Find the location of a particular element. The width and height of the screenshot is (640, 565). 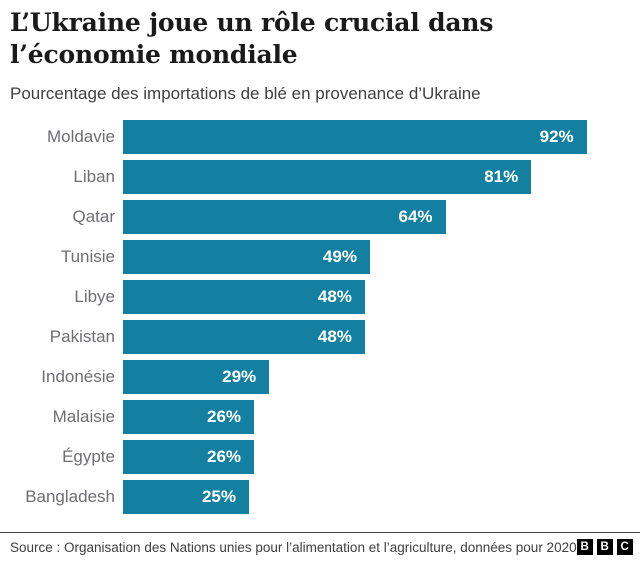

bar-track: 25% is located at coordinates (375, 497).